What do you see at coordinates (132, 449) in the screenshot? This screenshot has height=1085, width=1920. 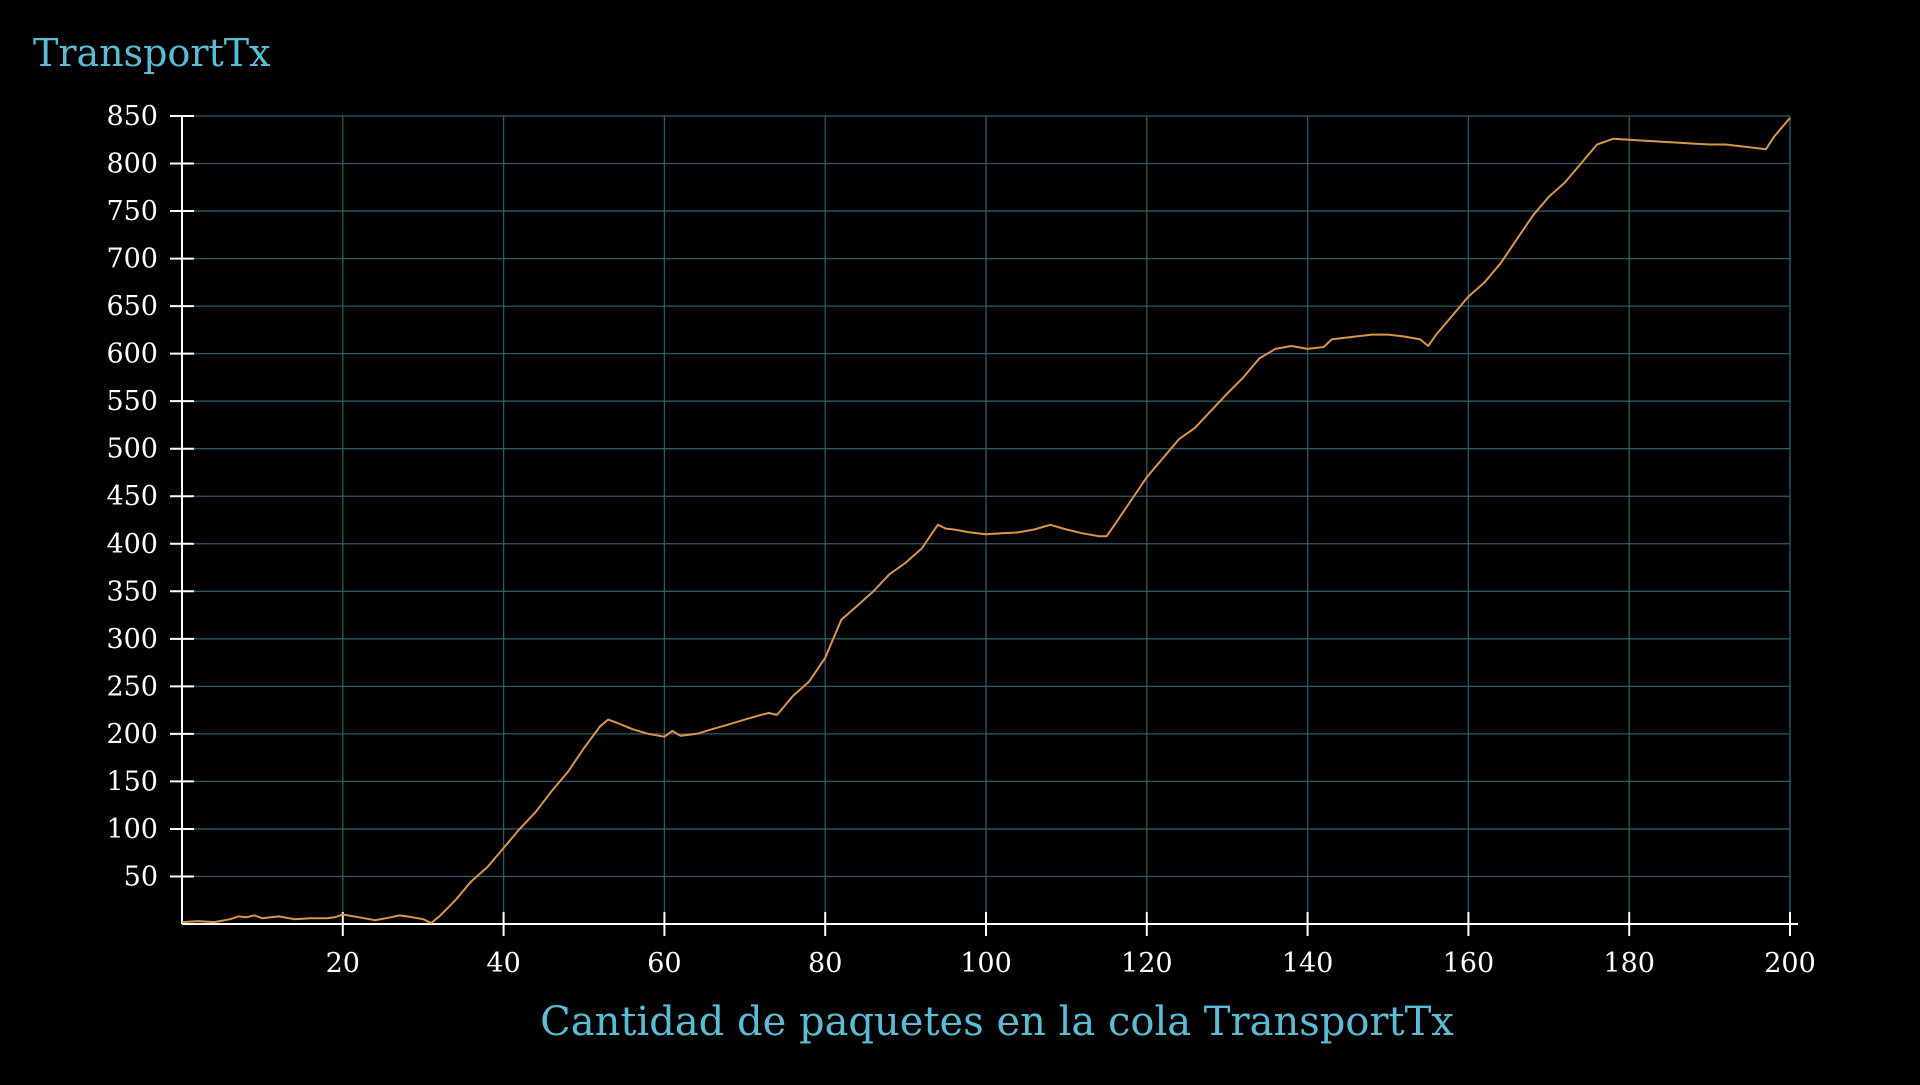 I see `y-tick-label: 500` at bounding box center [132, 449].